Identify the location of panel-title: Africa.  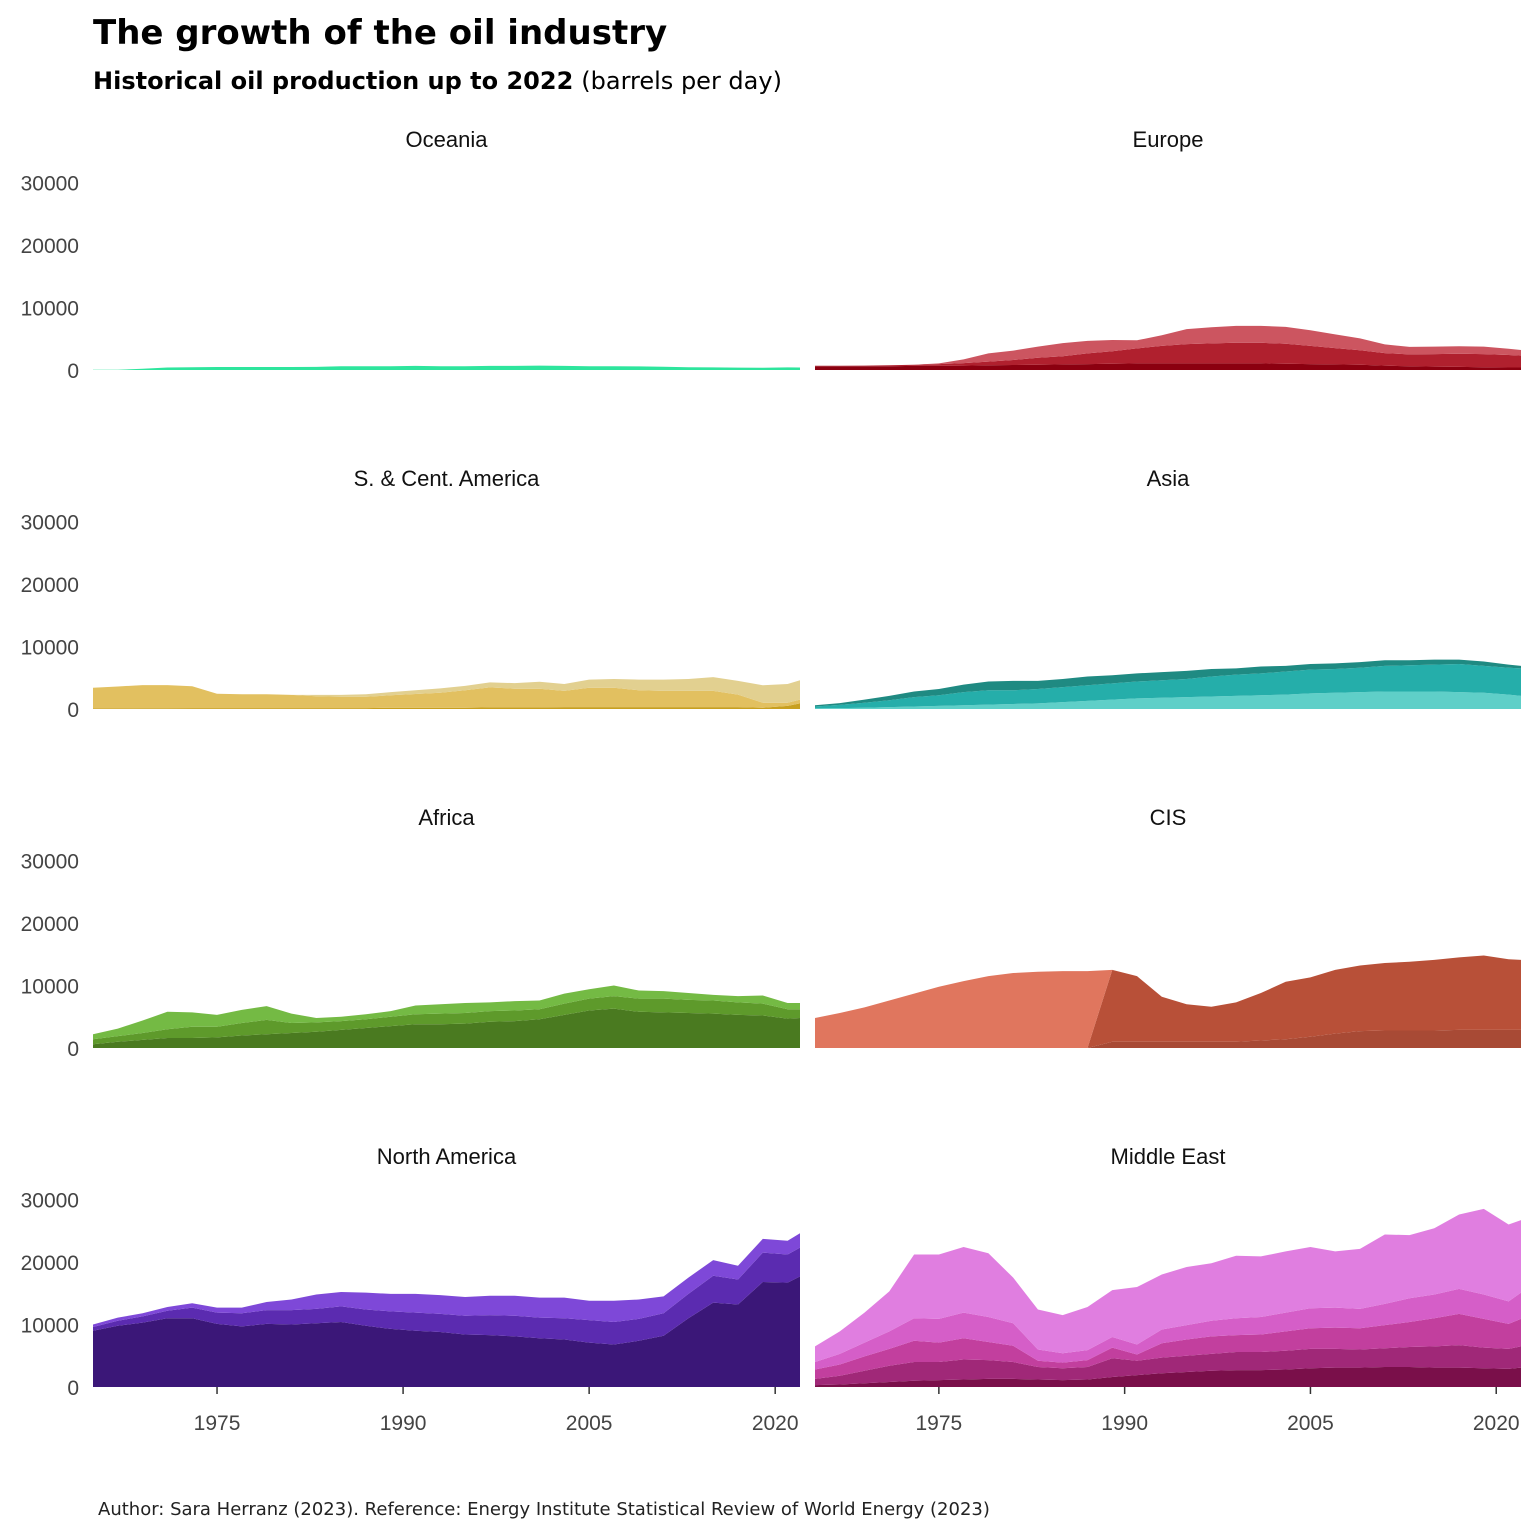
(446, 817).